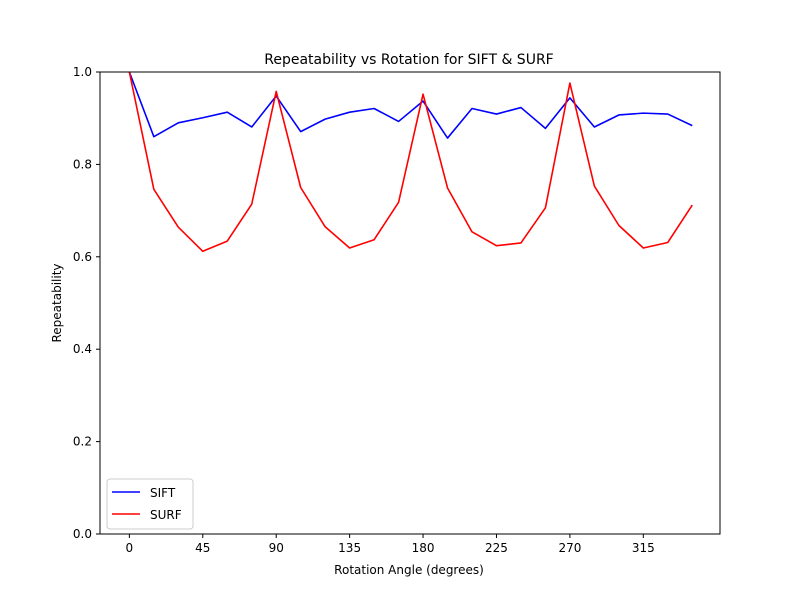 This screenshot has height=600, width=800. I want to click on x-tick-label: 315, so click(643, 548).